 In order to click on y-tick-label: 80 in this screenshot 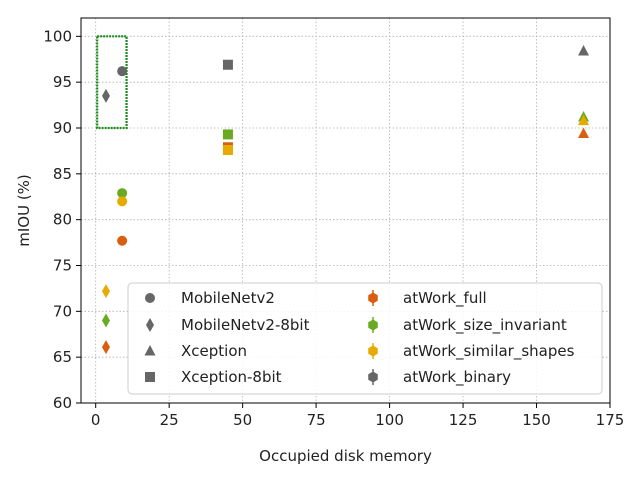, I will do `click(62, 220)`.